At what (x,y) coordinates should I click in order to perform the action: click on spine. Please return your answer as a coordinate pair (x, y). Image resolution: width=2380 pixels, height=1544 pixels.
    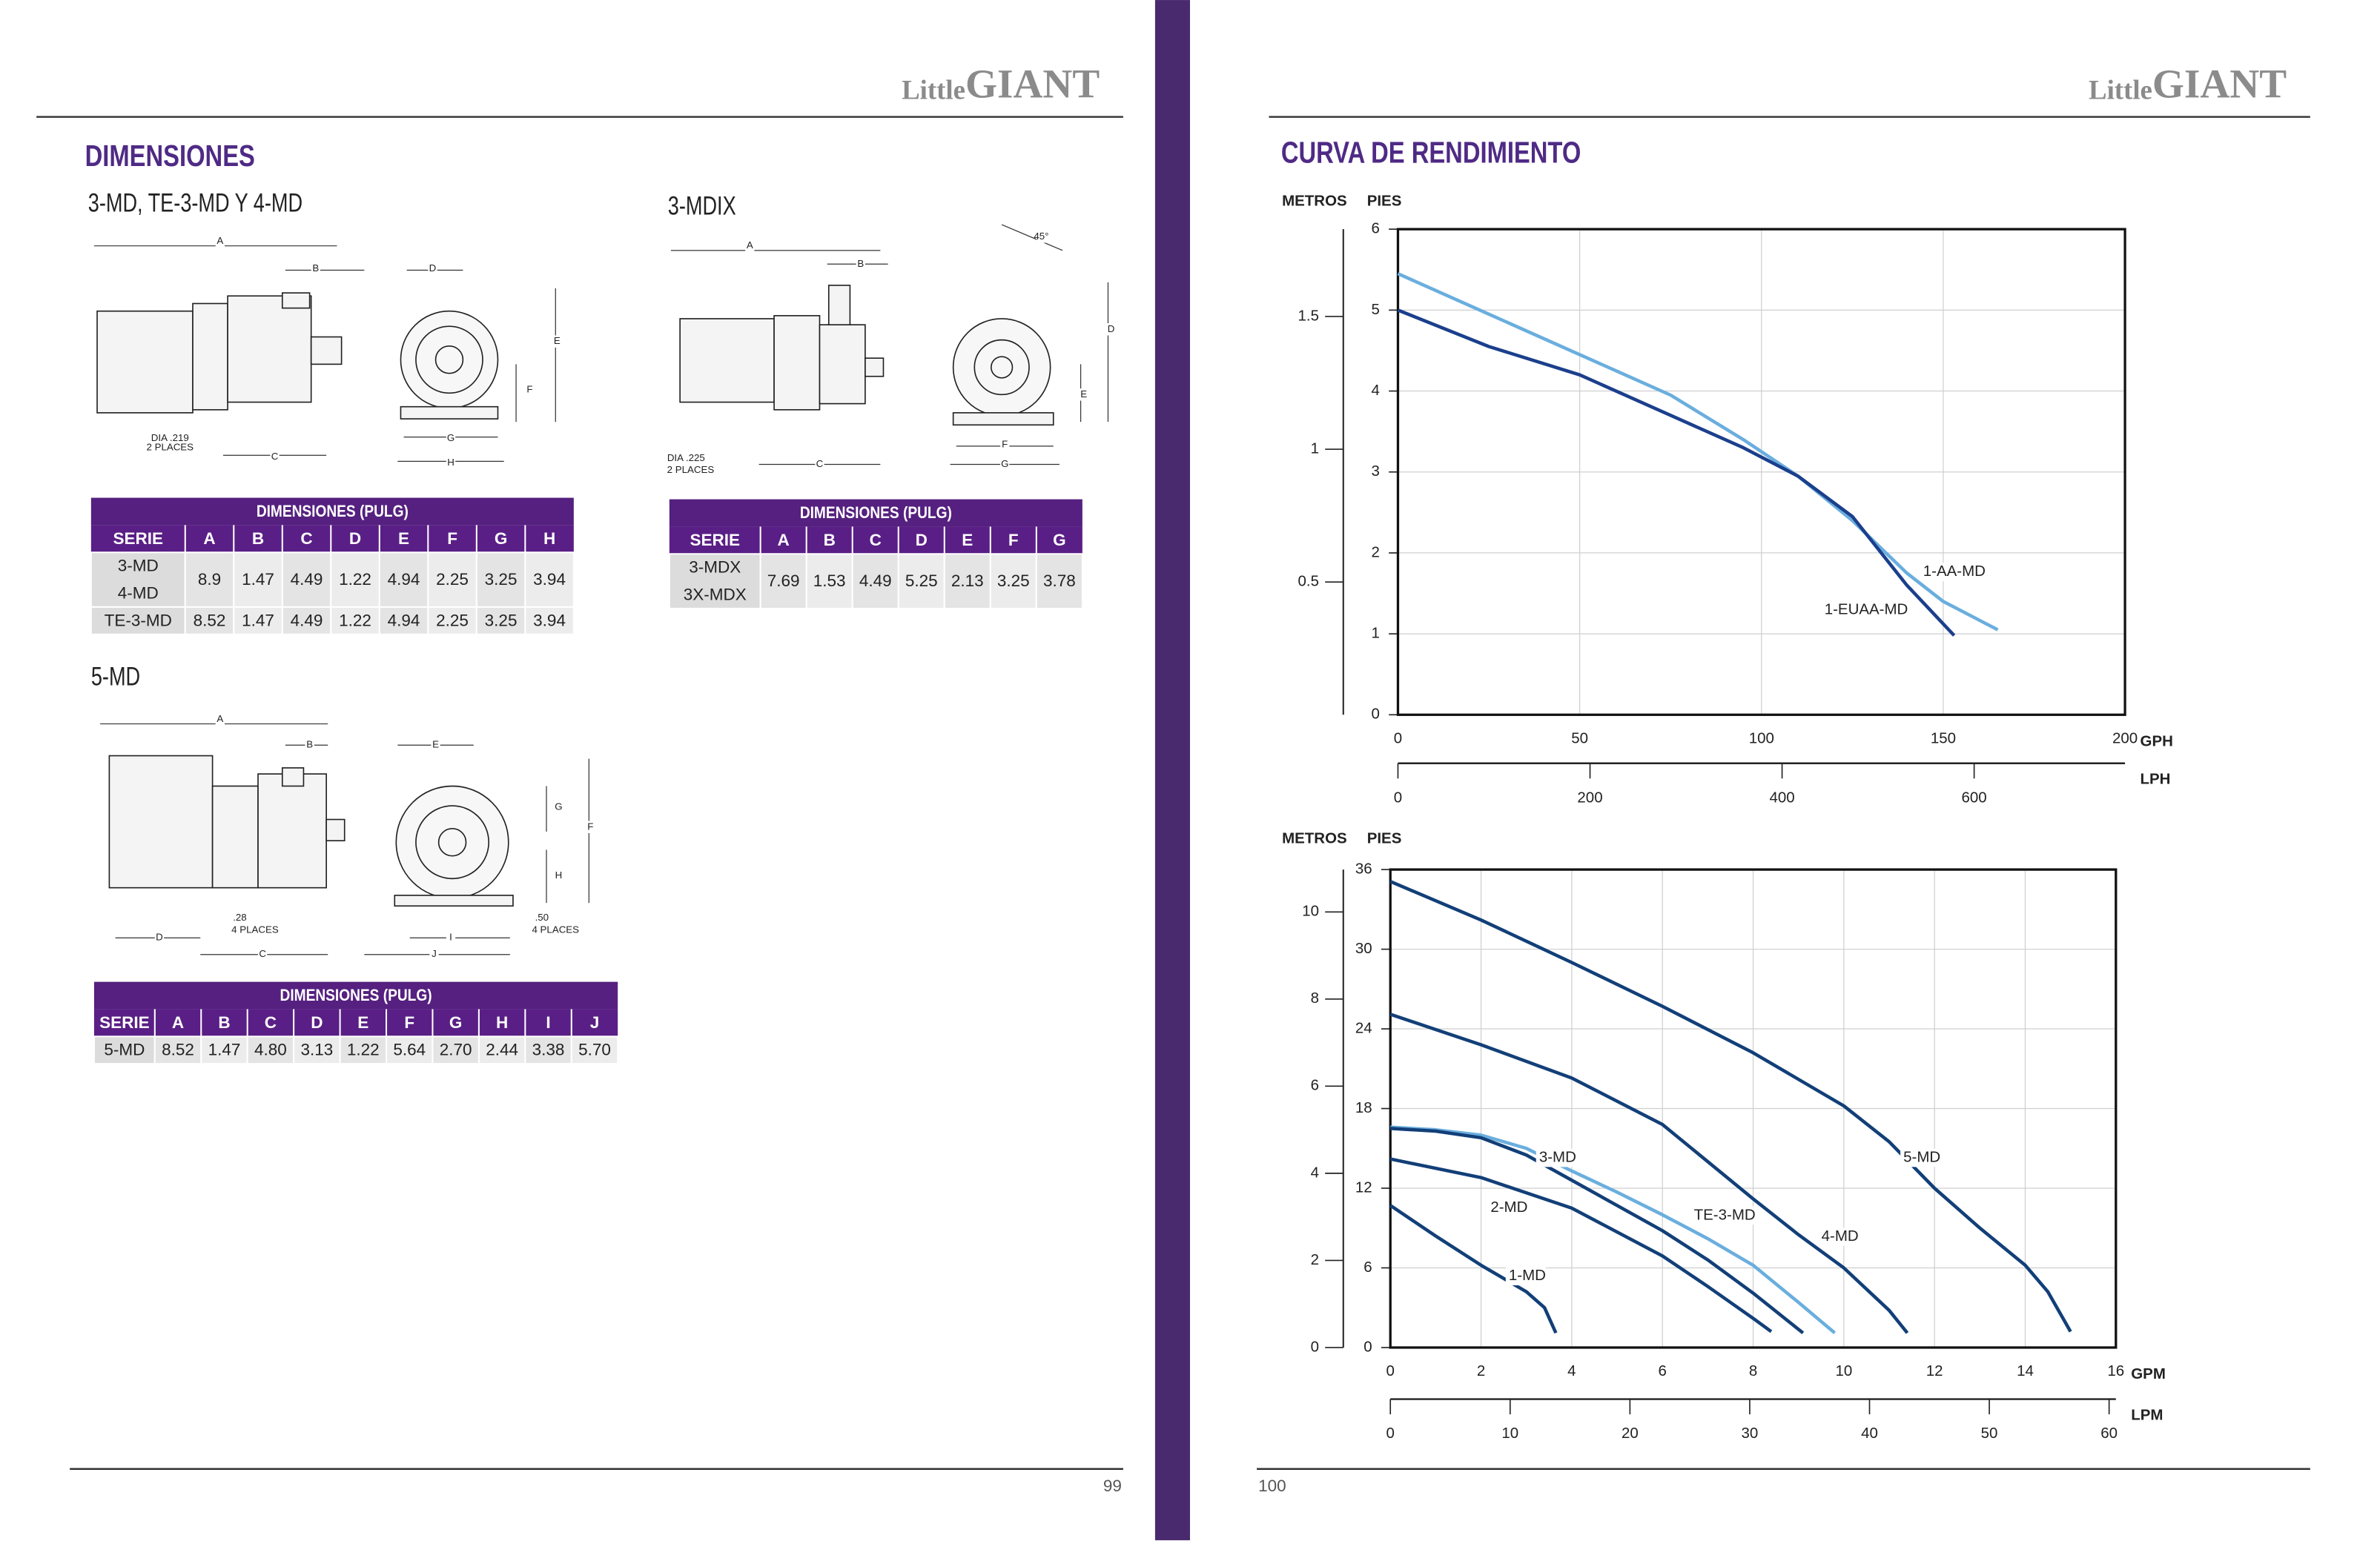
    Looking at the image, I should click on (1172, 770).